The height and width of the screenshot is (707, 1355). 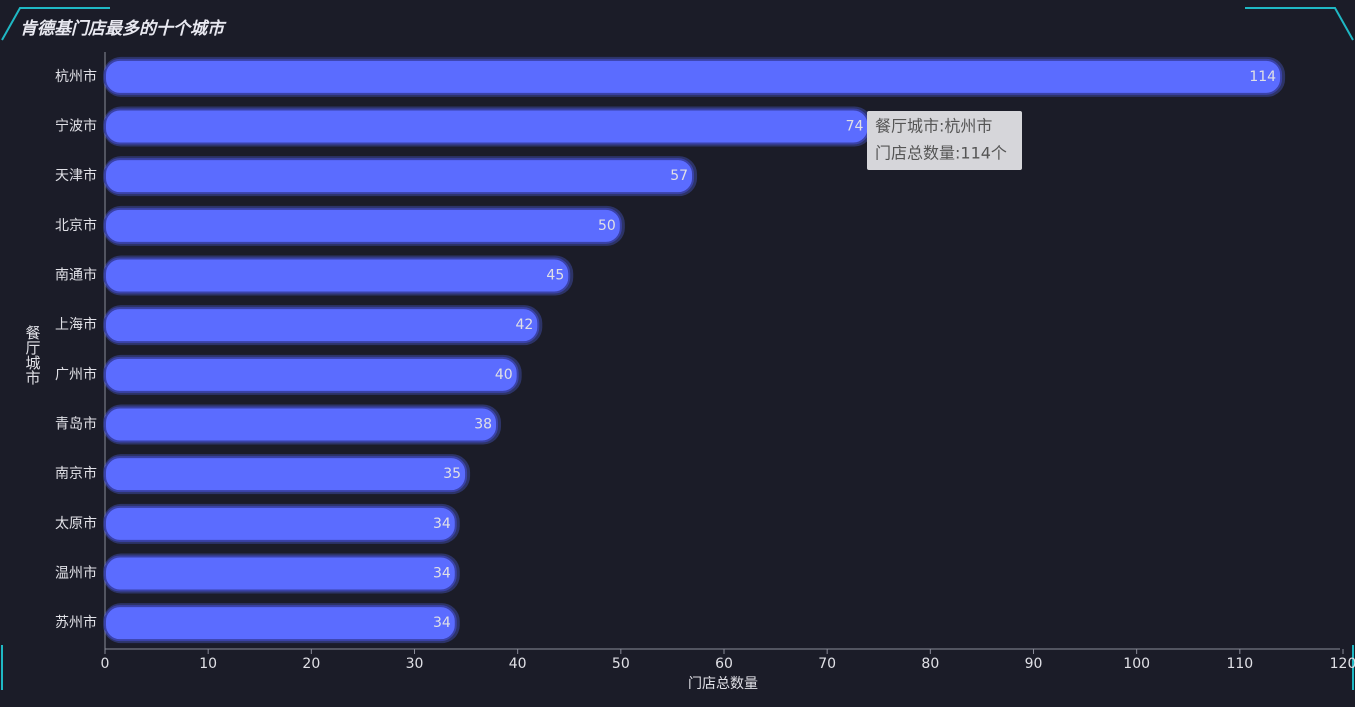 I want to click on value-label: 42, so click(x=524, y=325).